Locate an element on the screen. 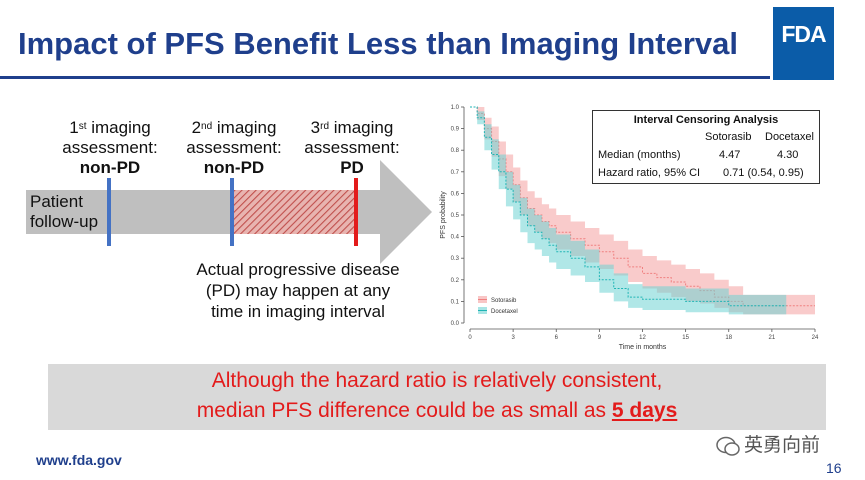  table-row-median-label: Median (months) is located at coordinates (639, 155).